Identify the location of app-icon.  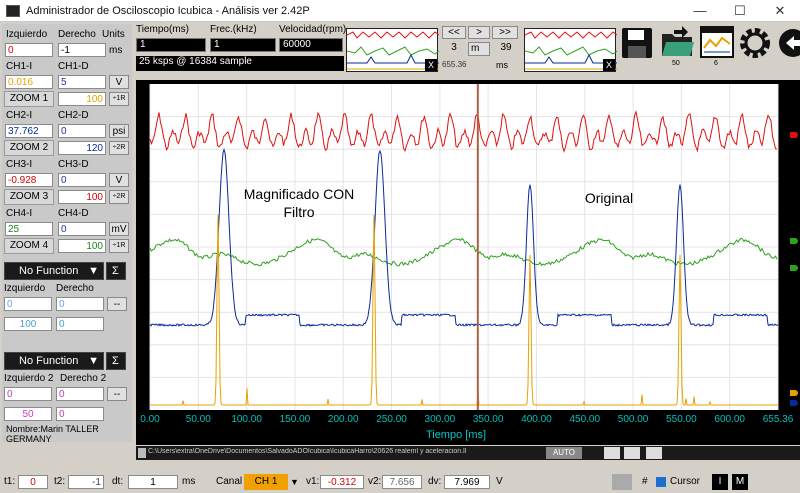
(13, 10).